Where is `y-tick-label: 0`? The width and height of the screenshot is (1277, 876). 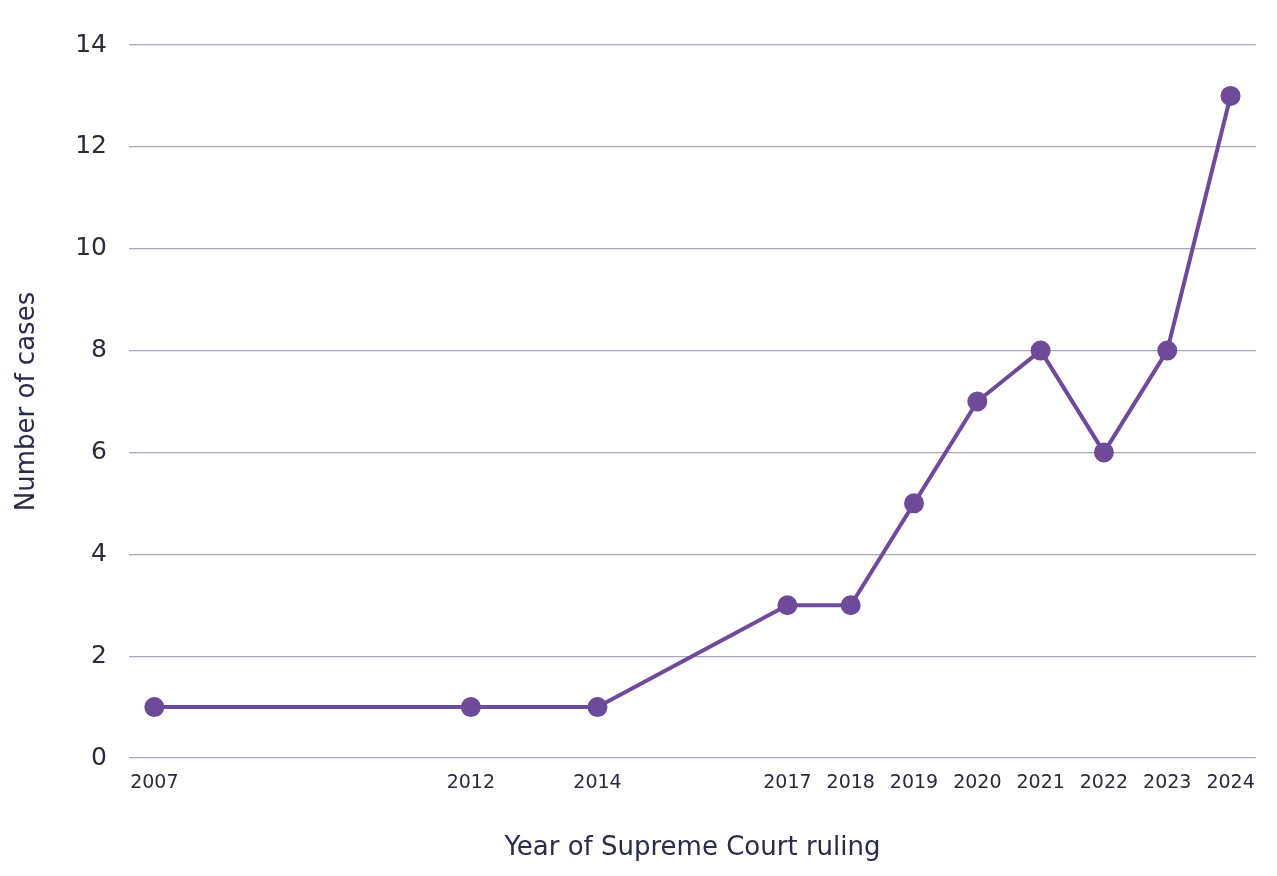
y-tick-label: 0 is located at coordinates (99, 756).